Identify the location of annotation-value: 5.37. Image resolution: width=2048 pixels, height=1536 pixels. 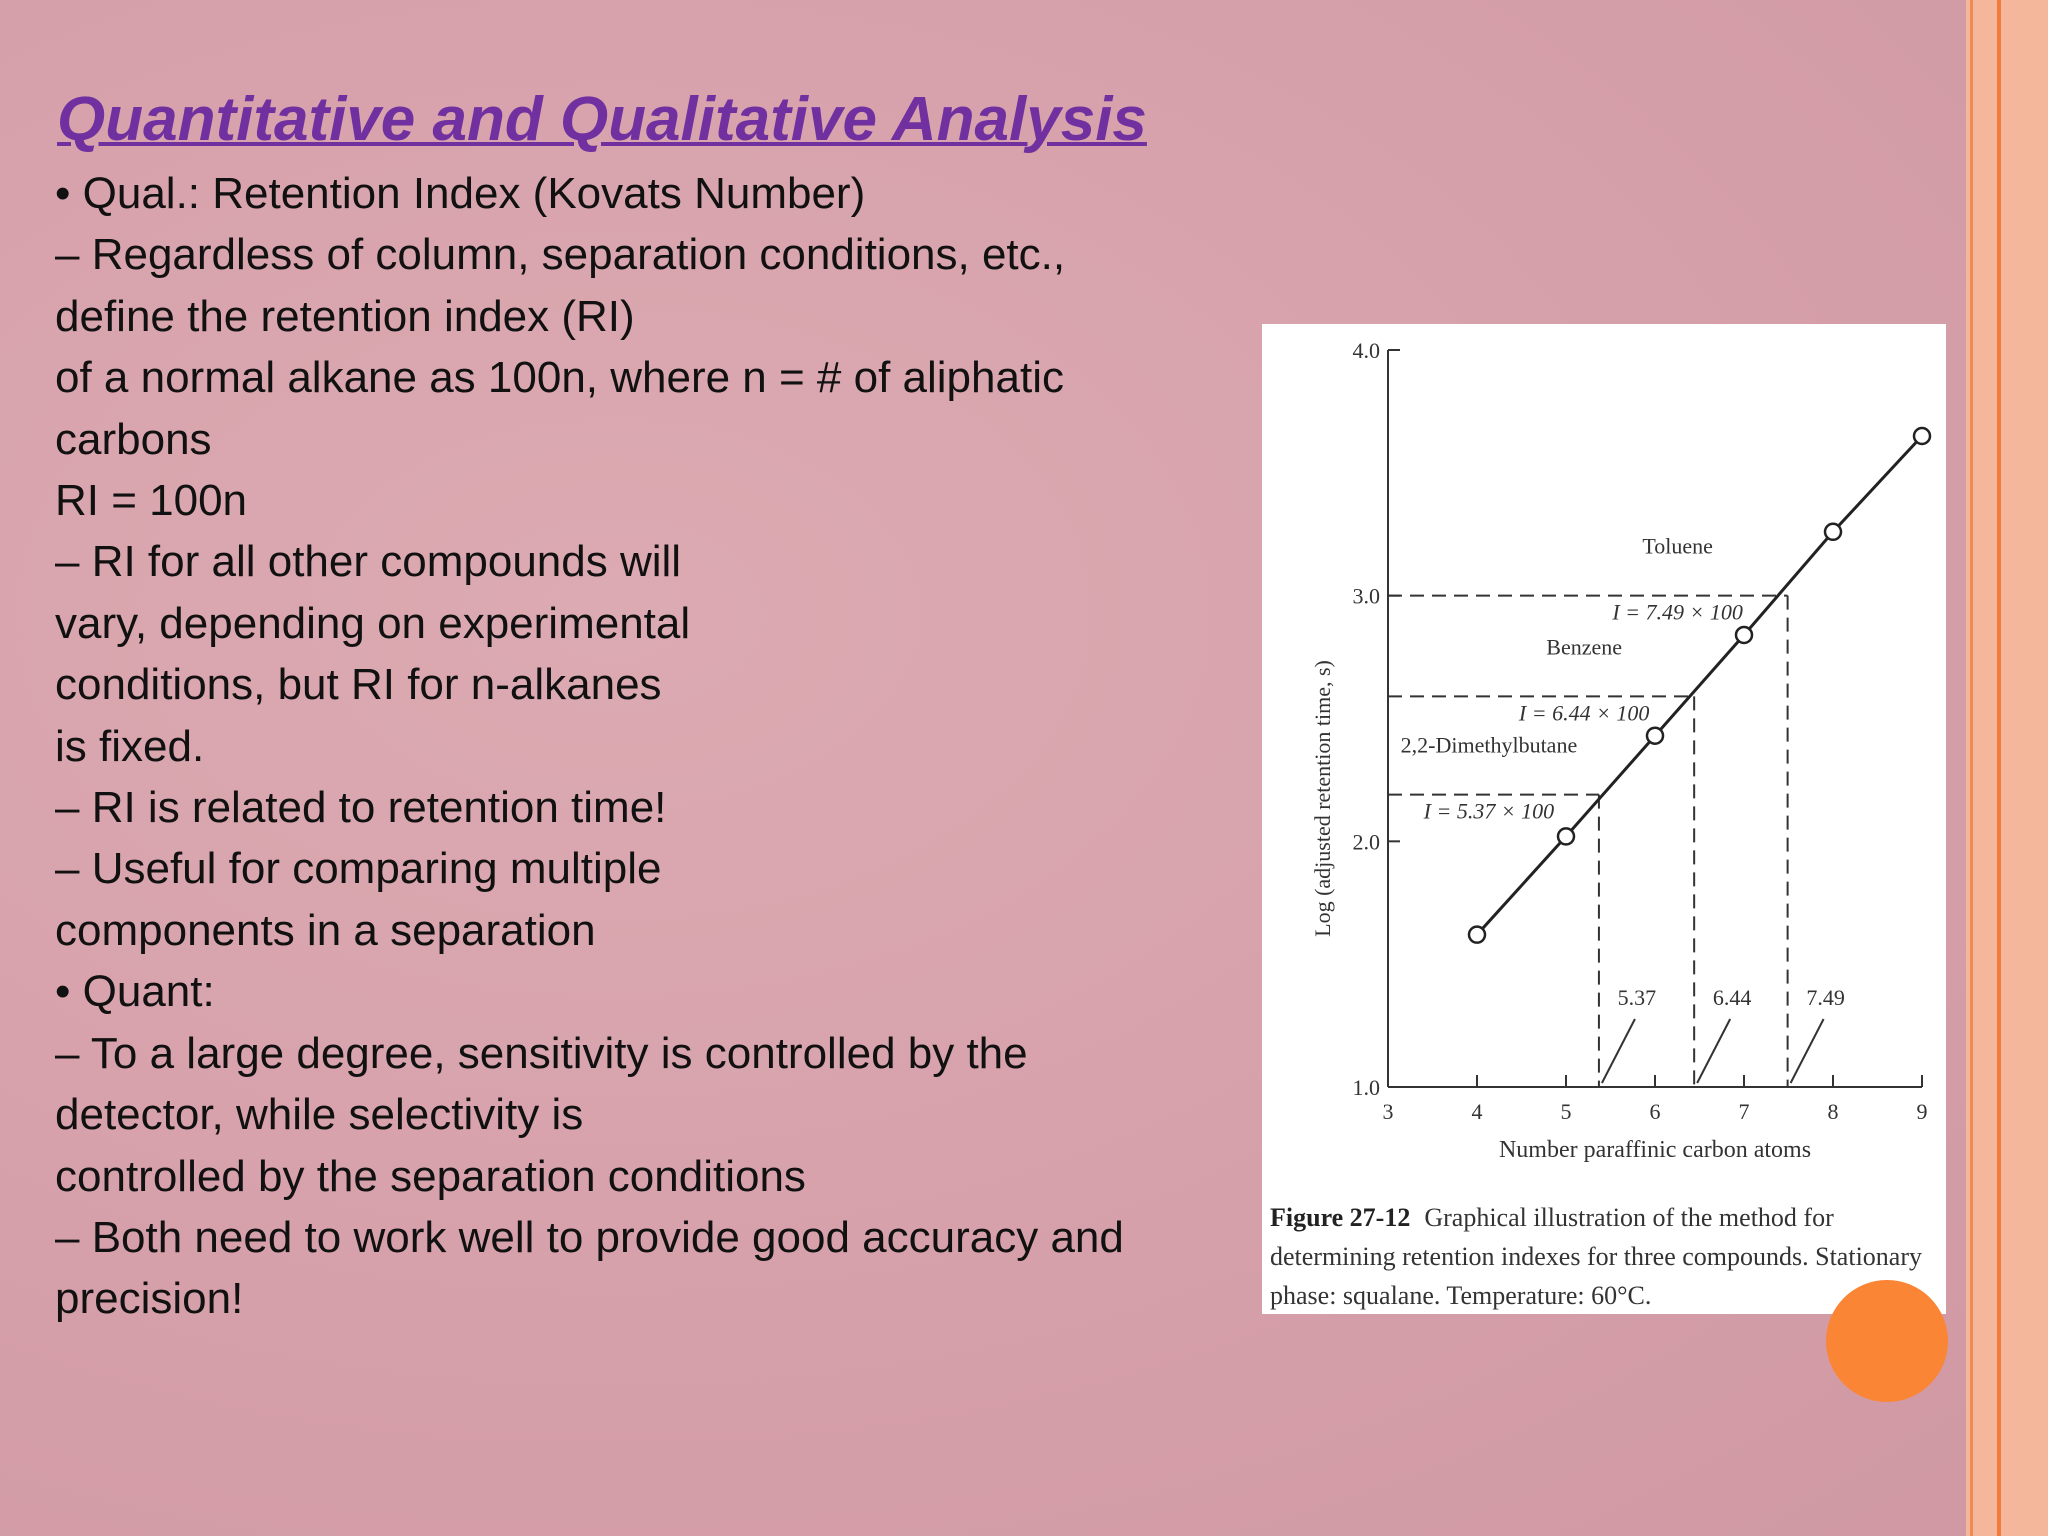
(1637, 997).